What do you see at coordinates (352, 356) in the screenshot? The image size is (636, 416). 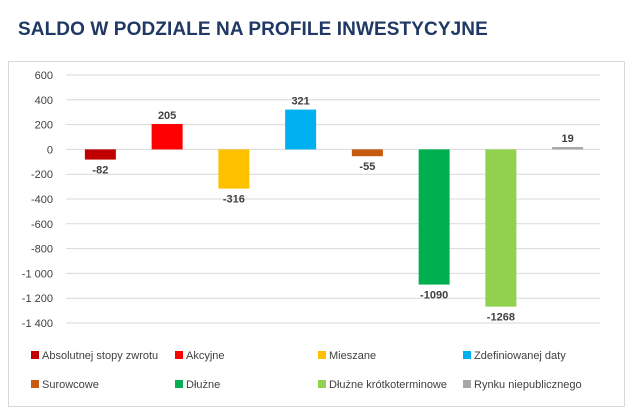 I see `legend-label: Mieszane` at bounding box center [352, 356].